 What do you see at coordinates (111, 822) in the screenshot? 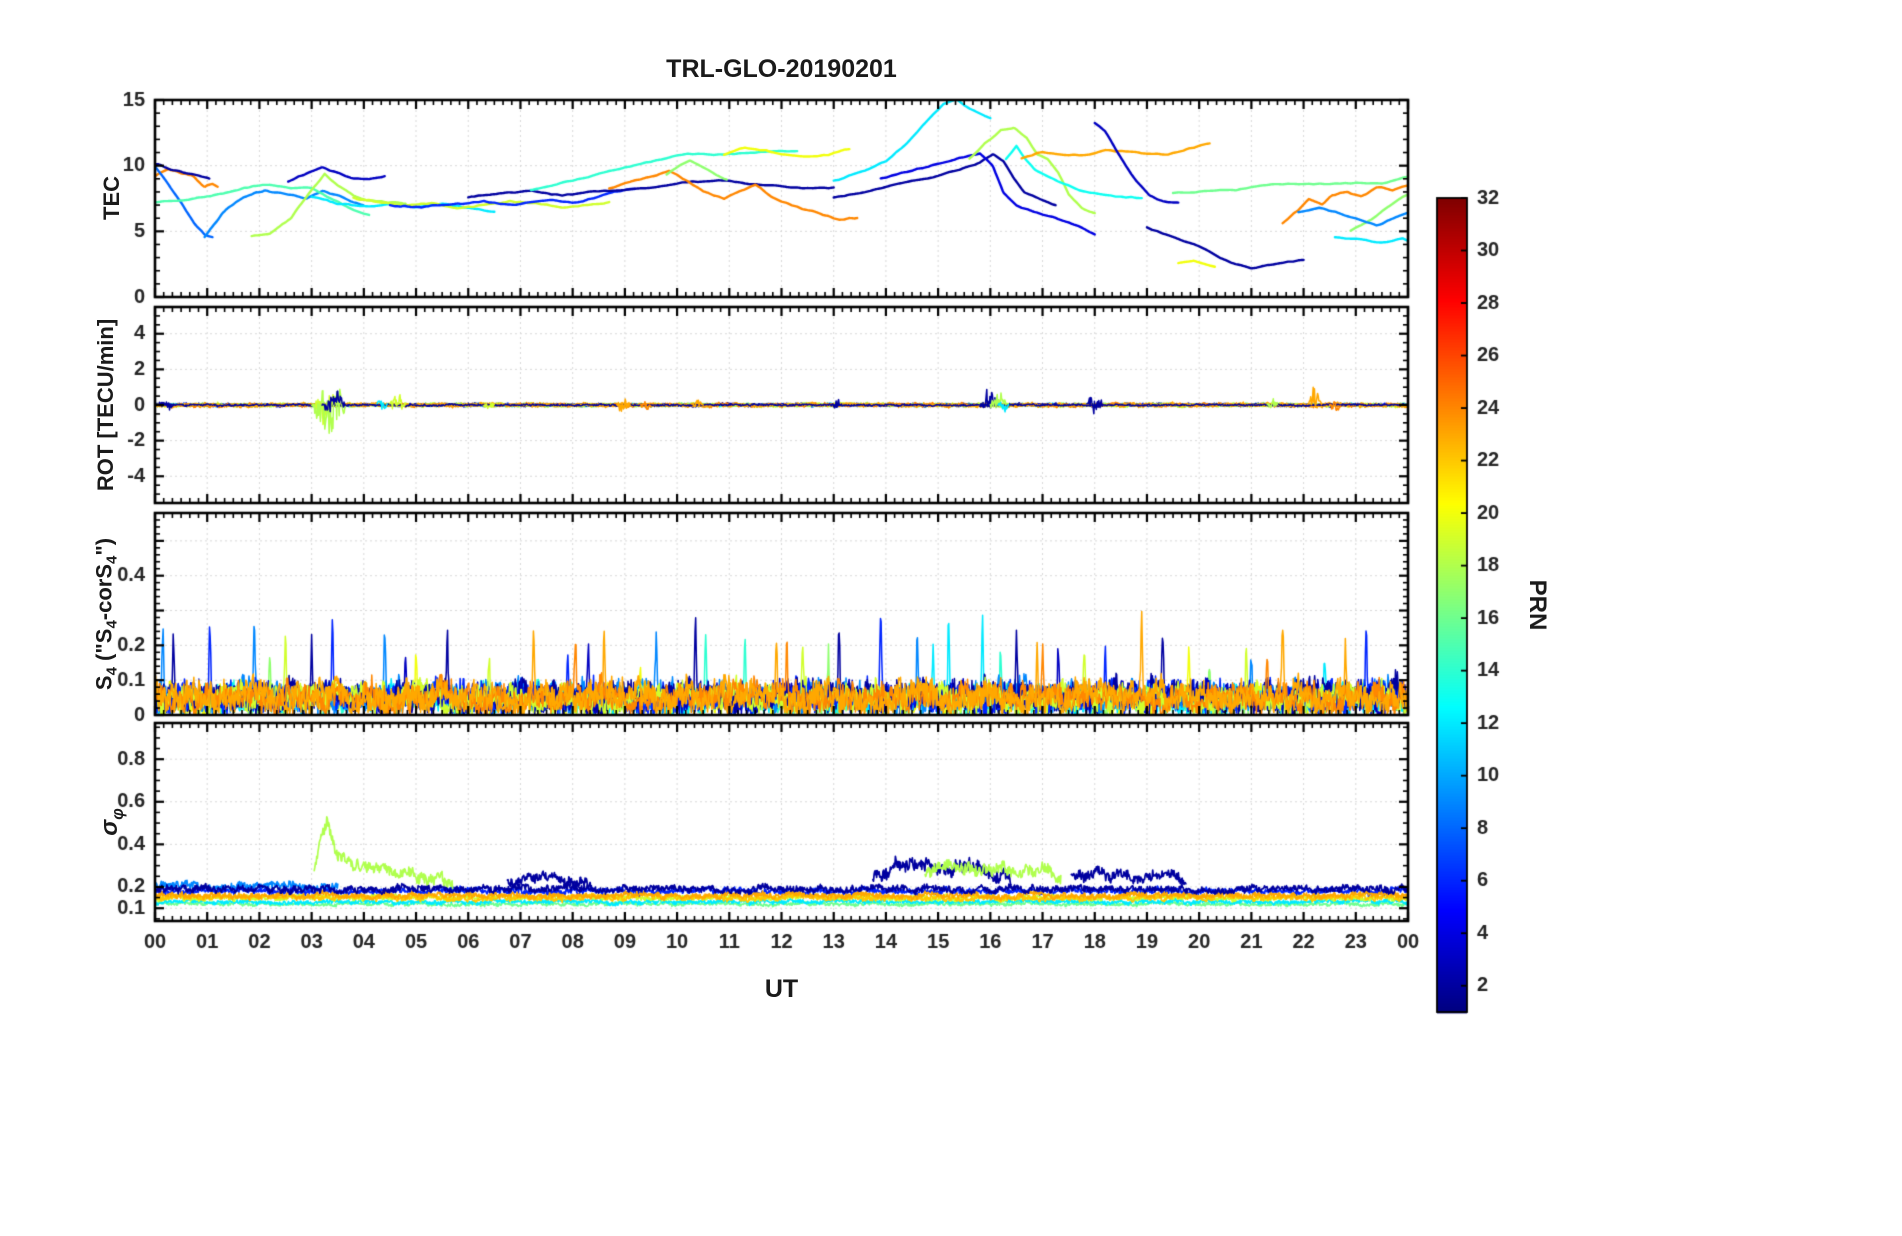
I see `y-axis-label-sigma-phi: σφ` at bounding box center [111, 822].